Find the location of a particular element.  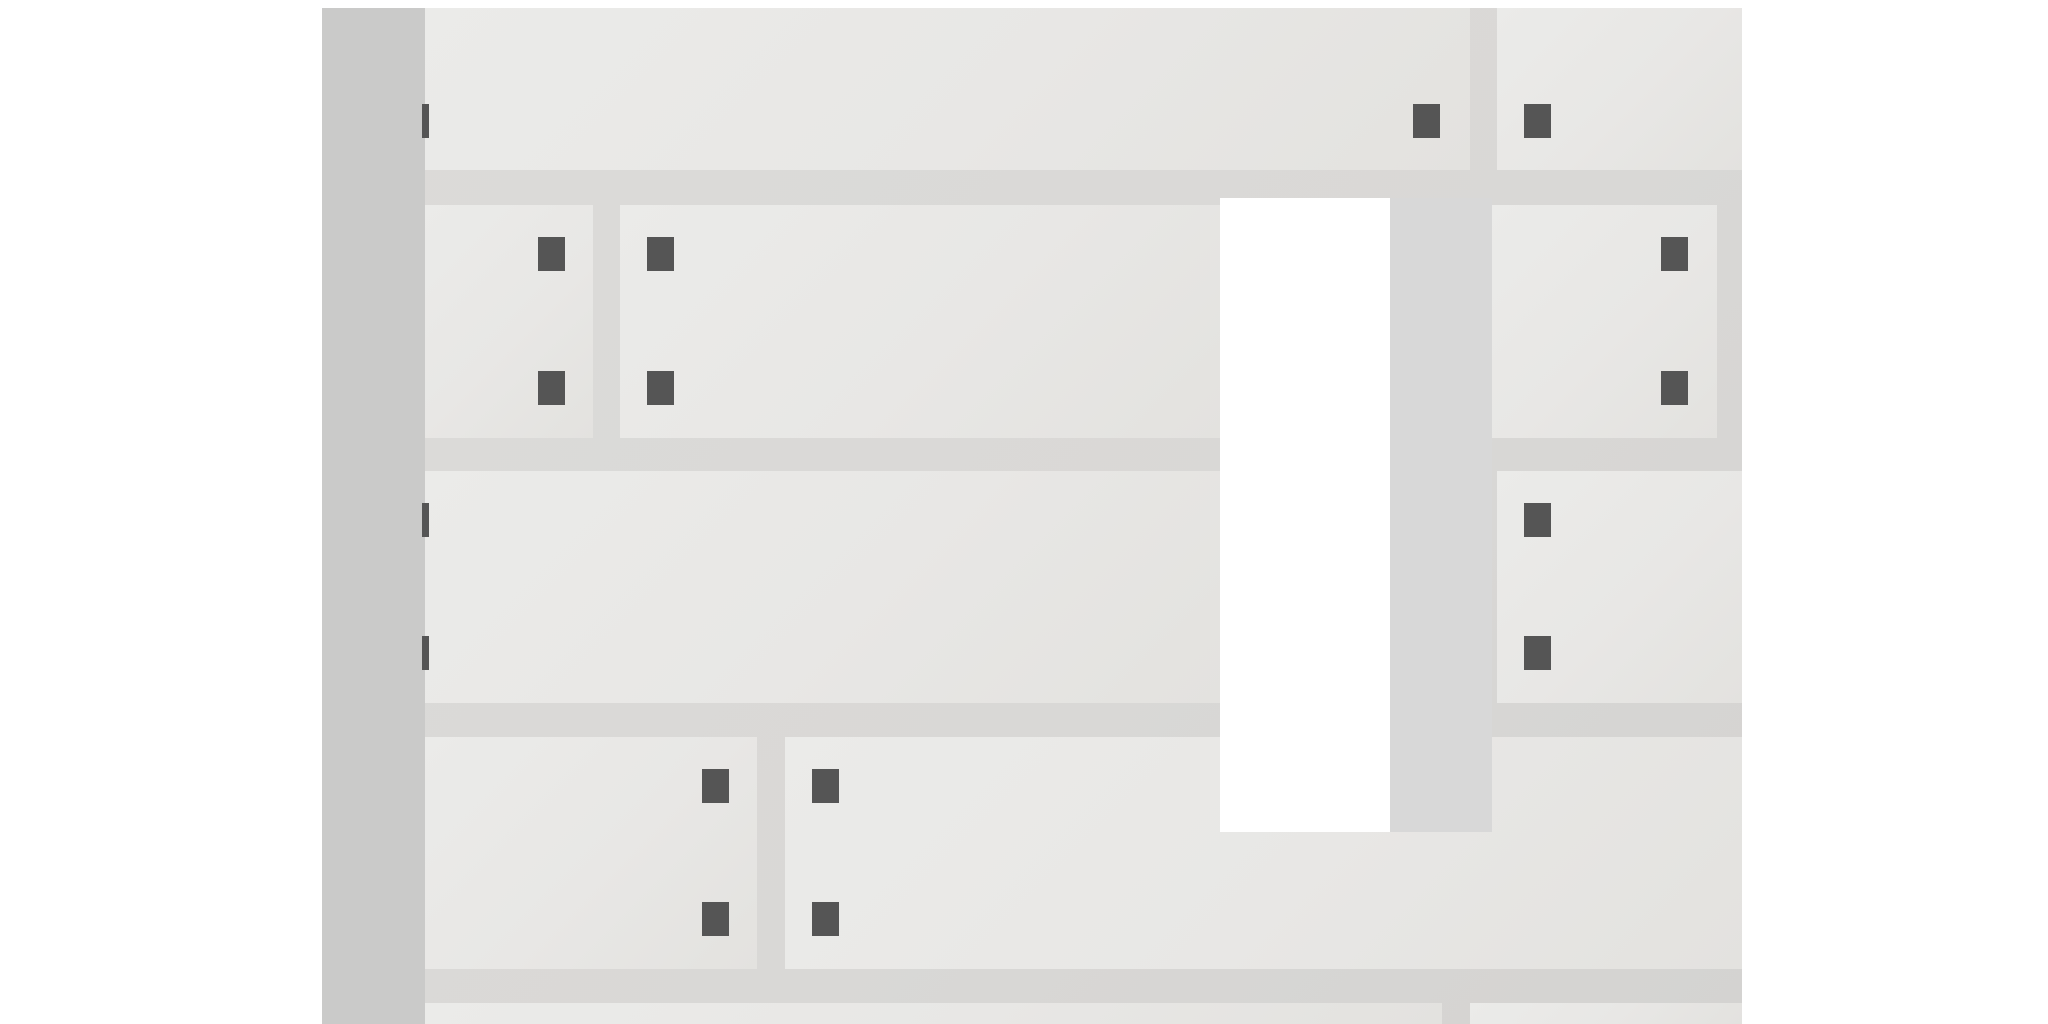

left-post is located at coordinates (373, 516).